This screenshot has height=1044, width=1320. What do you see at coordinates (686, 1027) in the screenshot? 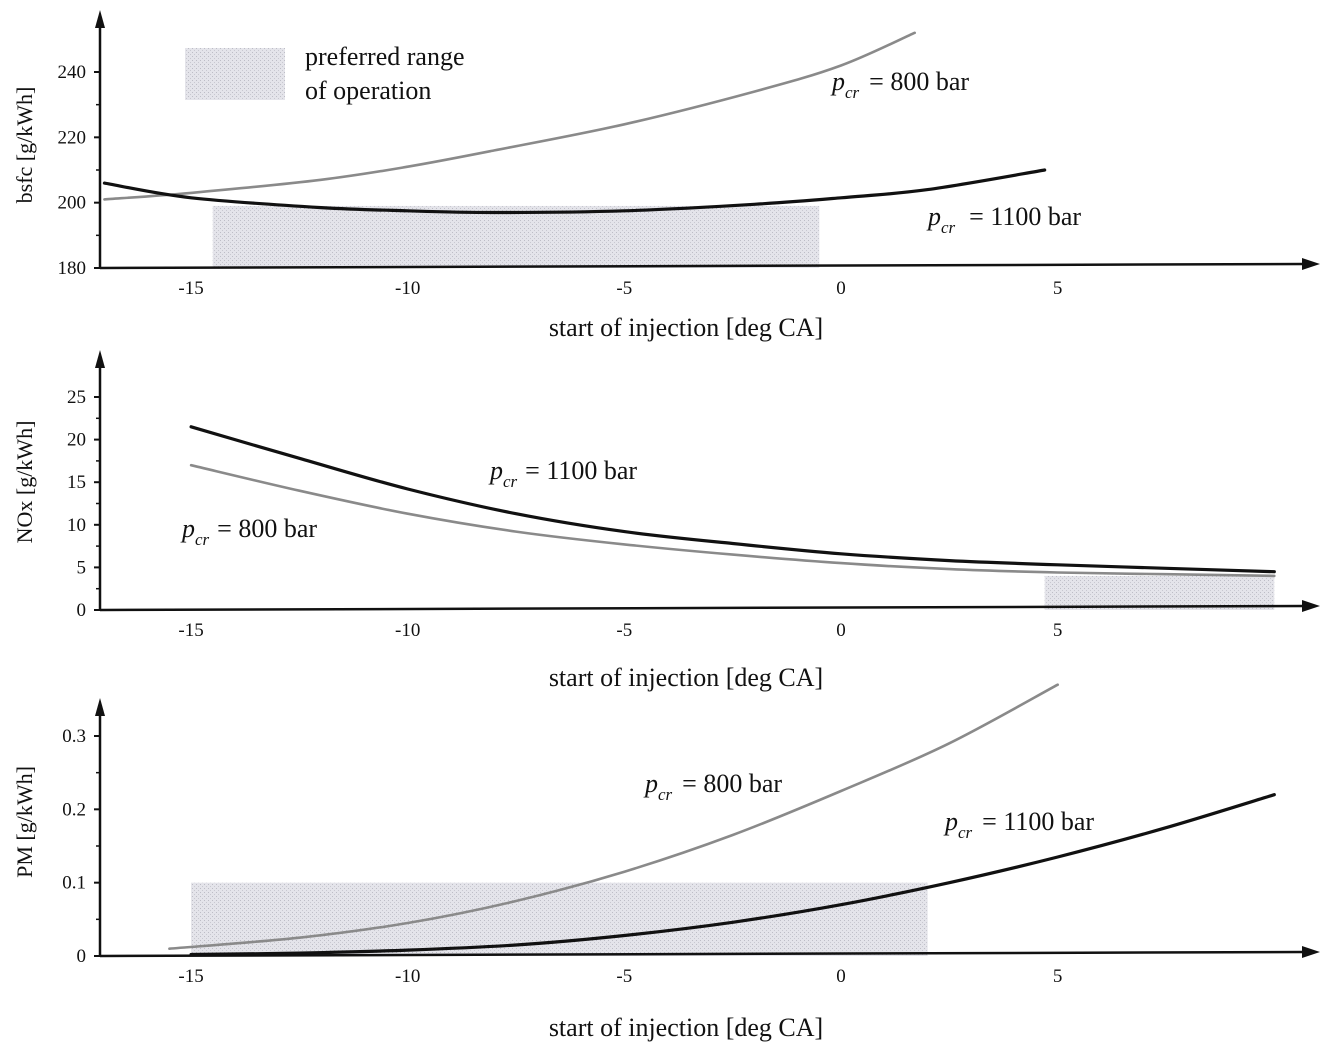
I see `pm-x-axis-title: start of injection [deg CA]` at bounding box center [686, 1027].